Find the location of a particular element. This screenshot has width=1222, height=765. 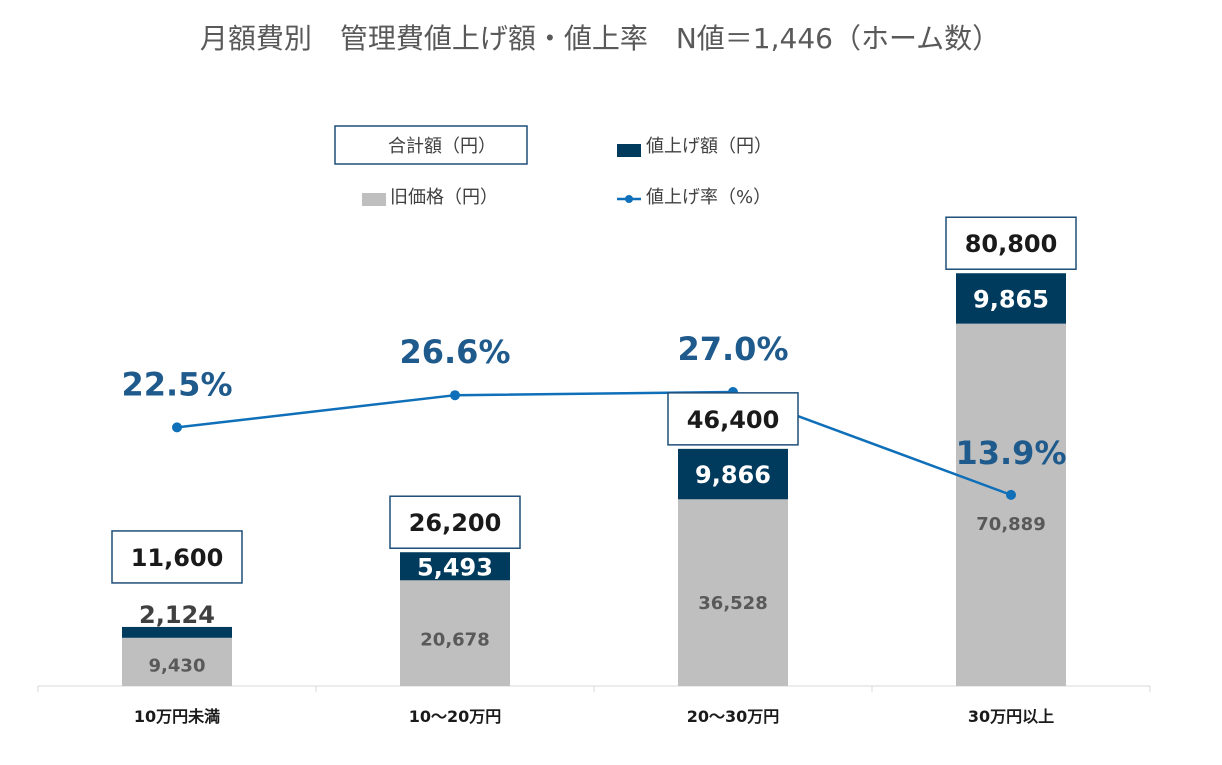

chart-title: 月額費別 管理費値上げ額・値上率 N値＝1,446（ホーム数） is located at coordinates (600, 38).